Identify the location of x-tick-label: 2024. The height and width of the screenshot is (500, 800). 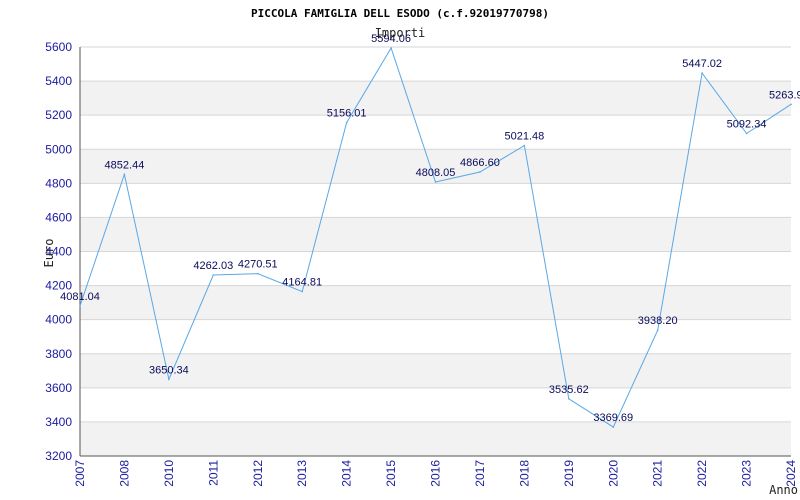
(791, 473).